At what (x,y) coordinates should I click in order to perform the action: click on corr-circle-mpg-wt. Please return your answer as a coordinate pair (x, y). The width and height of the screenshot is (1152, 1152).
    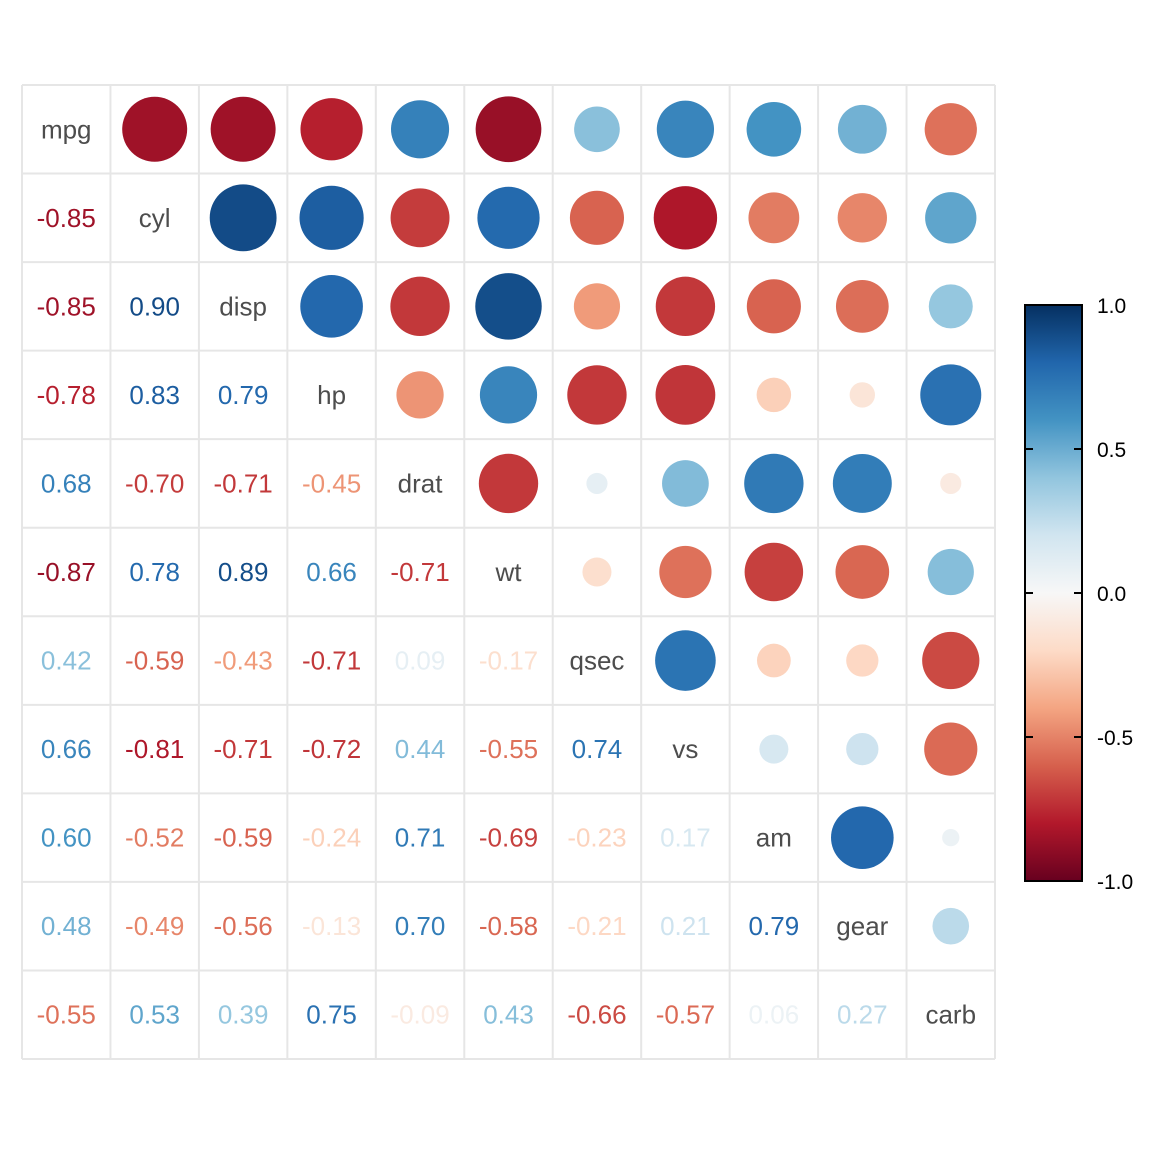
    Looking at the image, I should click on (508, 129).